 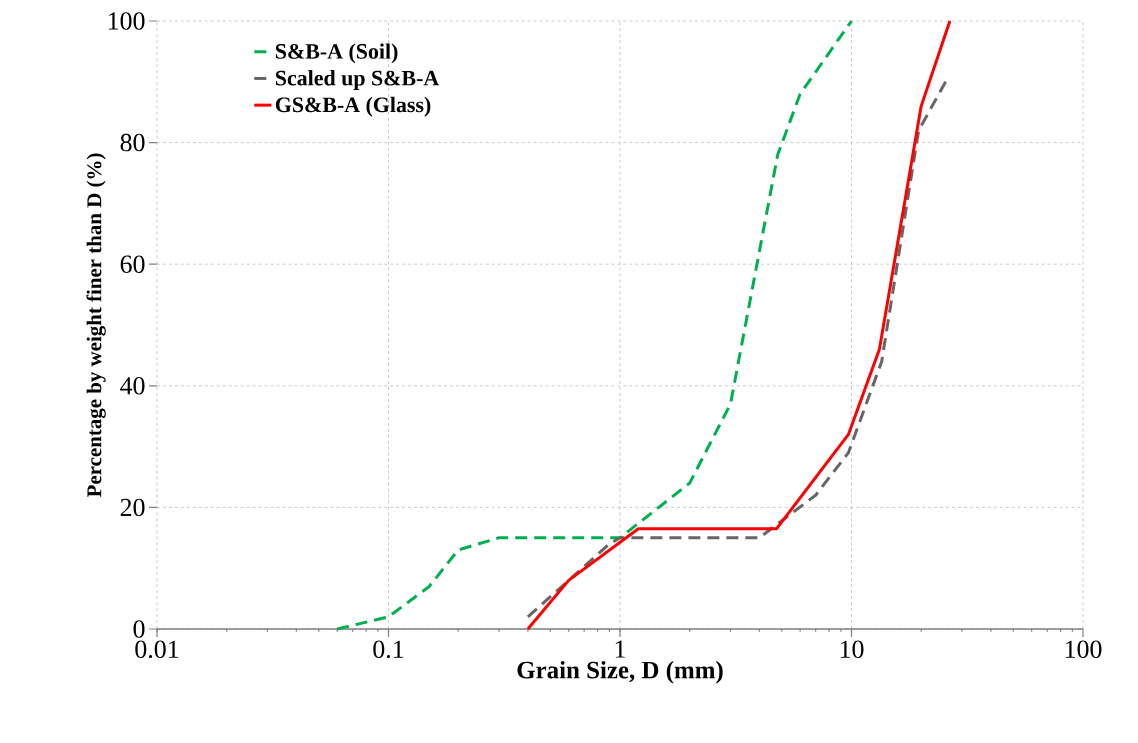 What do you see at coordinates (132, 507) in the screenshot?
I see `y-tick-label: 20` at bounding box center [132, 507].